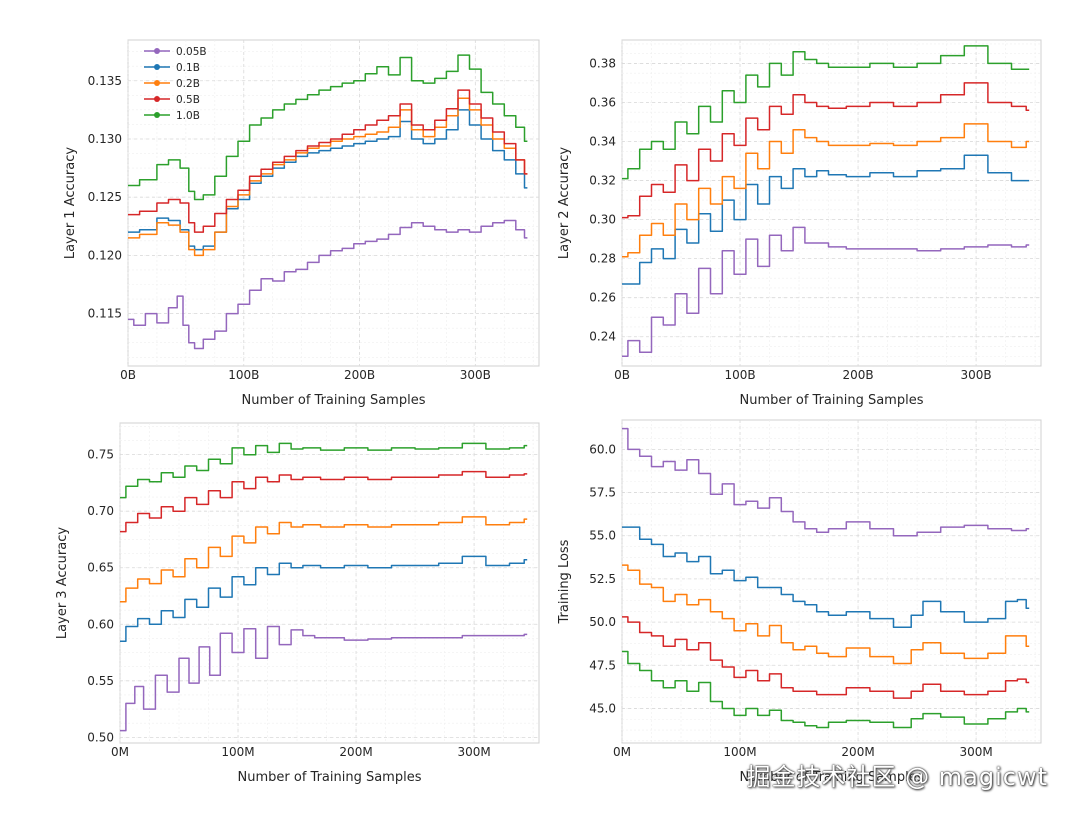 This screenshot has height=818, width=1070. Describe the element at coordinates (188, 68) in the screenshot. I see `legend-label: 0.1B` at that location.